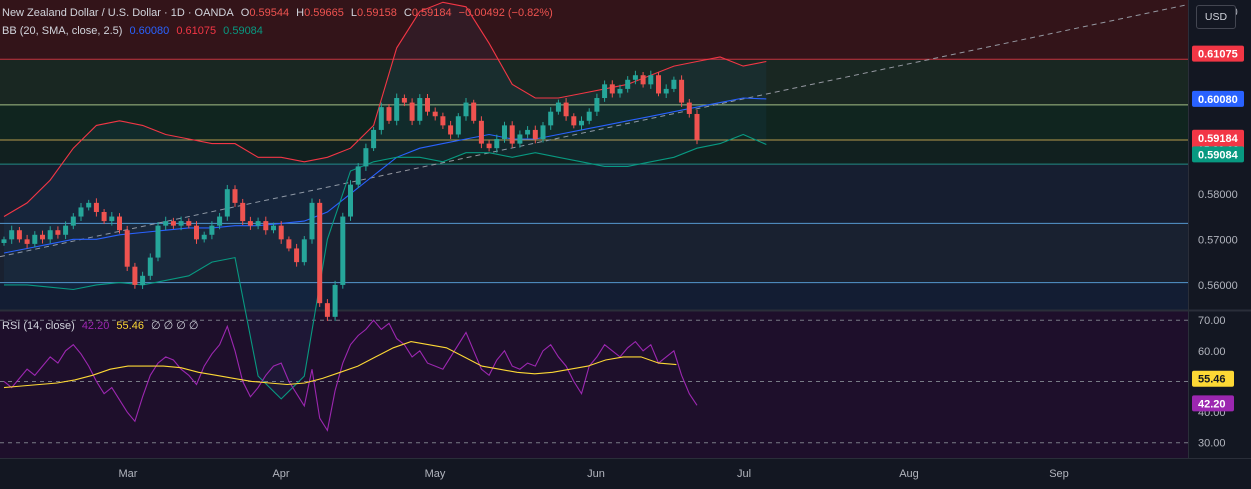  What do you see at coordinates (340, 365) in the screenshot?
I see `rsi-ma-line` at bounding box center [340, 365].